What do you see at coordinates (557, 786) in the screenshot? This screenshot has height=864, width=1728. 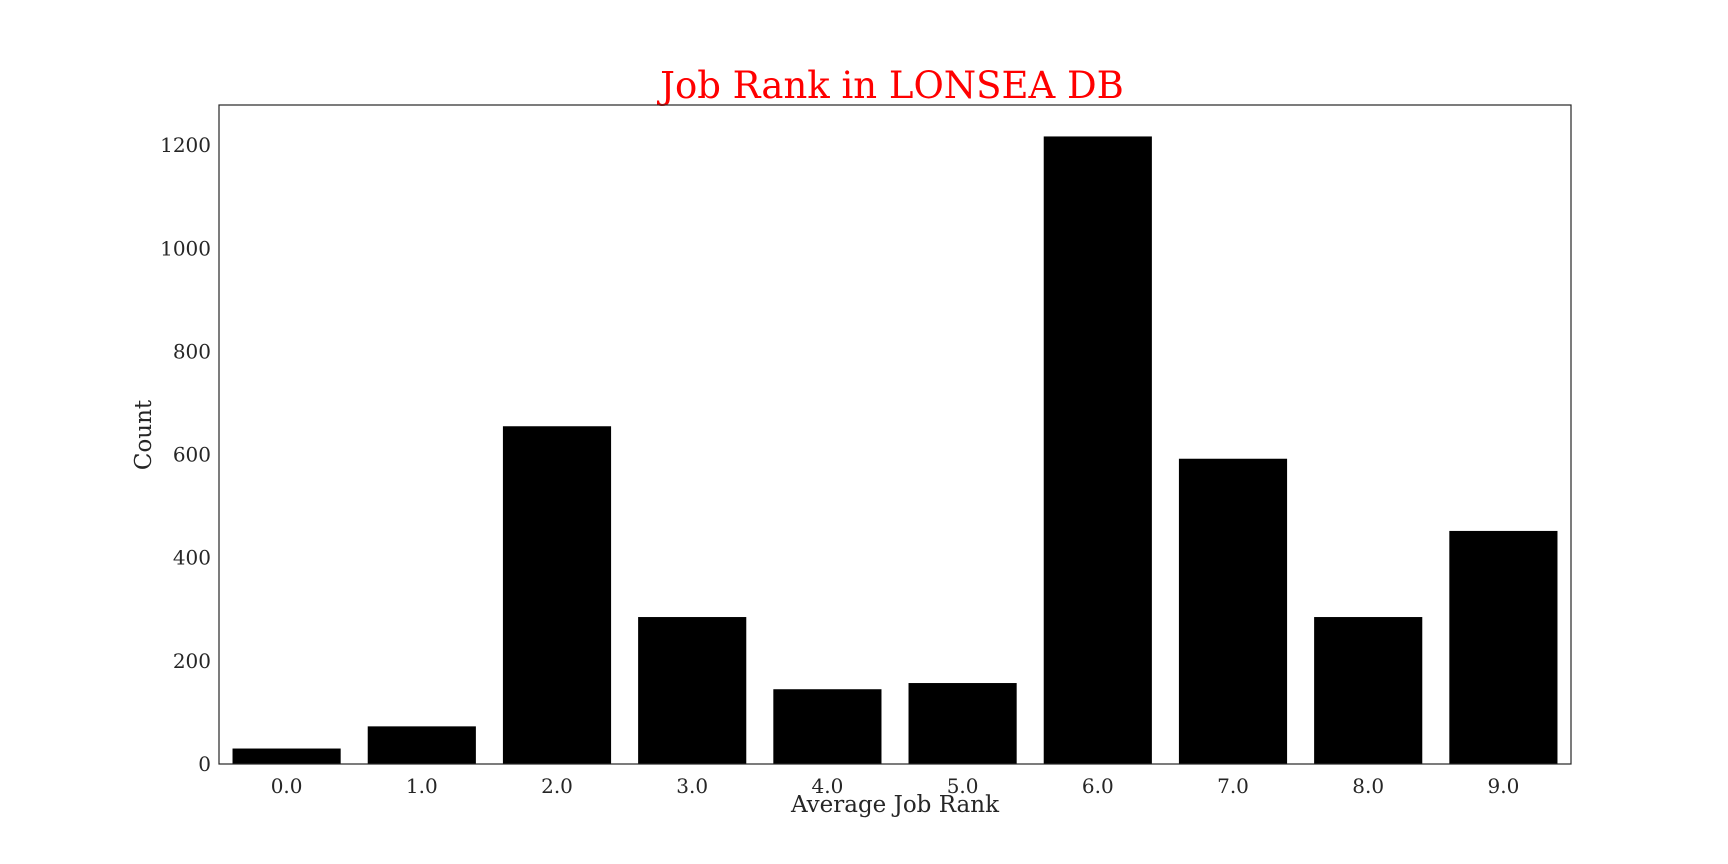 I see `x-tick-label: 2.0` at bounding box center [557, 786].